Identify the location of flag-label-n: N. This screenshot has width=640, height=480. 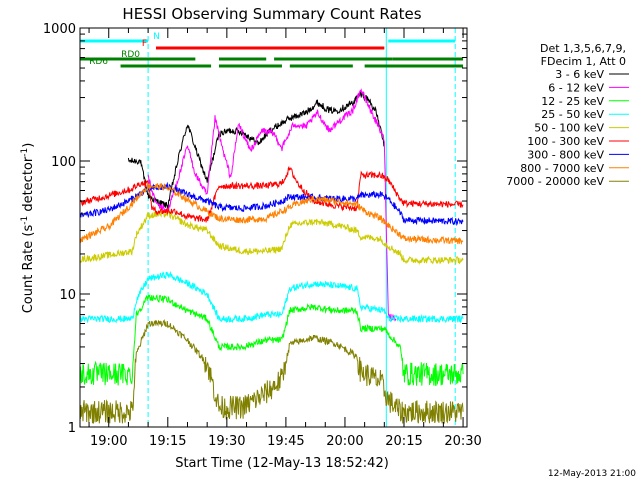
(156, 37).